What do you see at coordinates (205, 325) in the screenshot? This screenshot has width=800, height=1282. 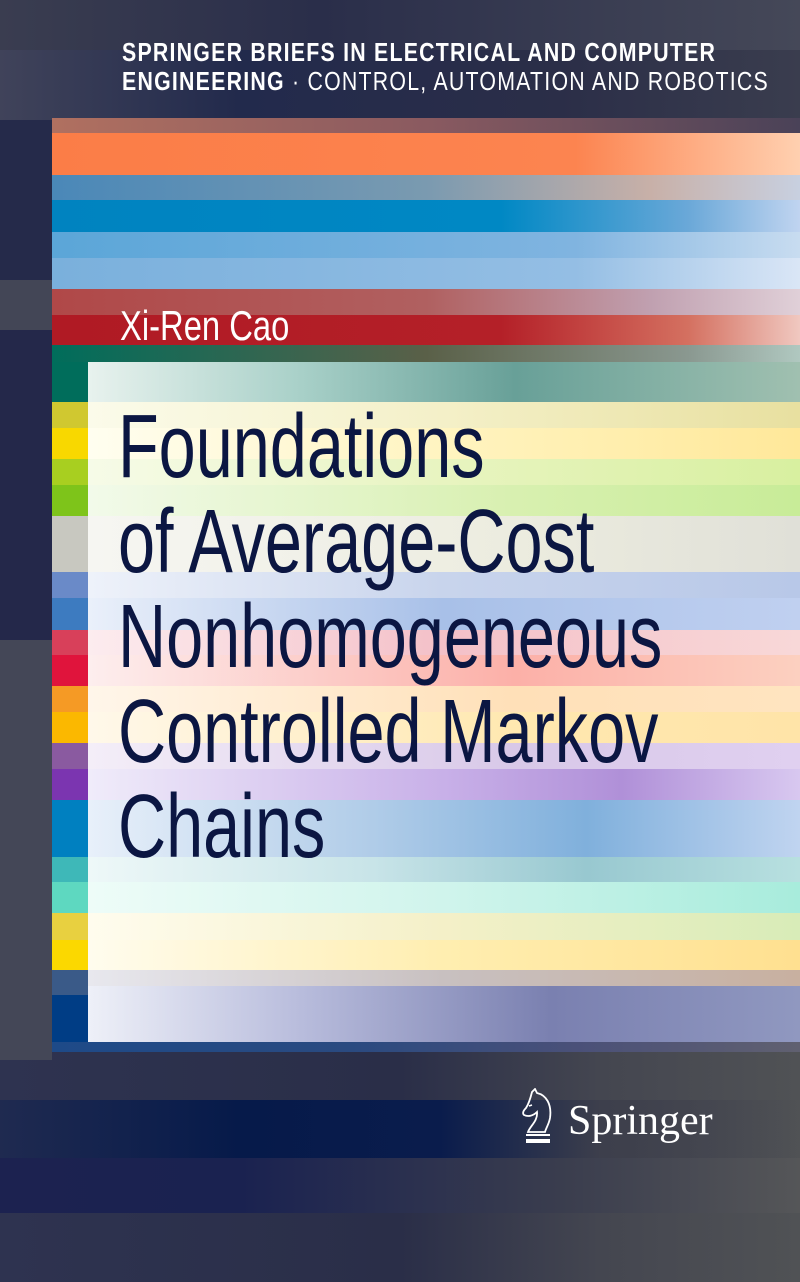 I see `author-name: Xi-Ren Cao` at bounding box center [205, 325].